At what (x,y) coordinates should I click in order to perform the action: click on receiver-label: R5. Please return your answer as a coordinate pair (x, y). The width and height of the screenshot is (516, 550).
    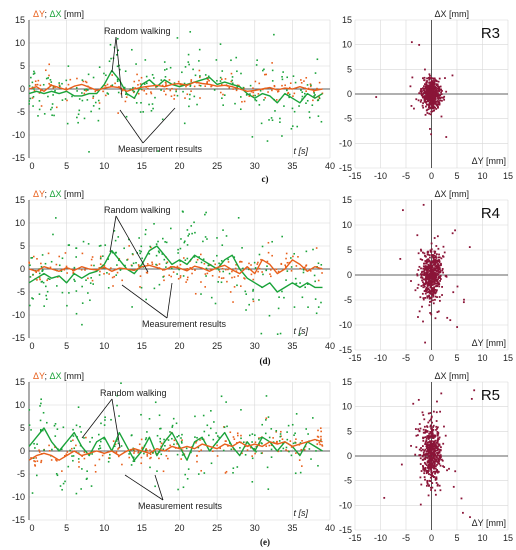
    Looking at the image, I should click on (490, 395).